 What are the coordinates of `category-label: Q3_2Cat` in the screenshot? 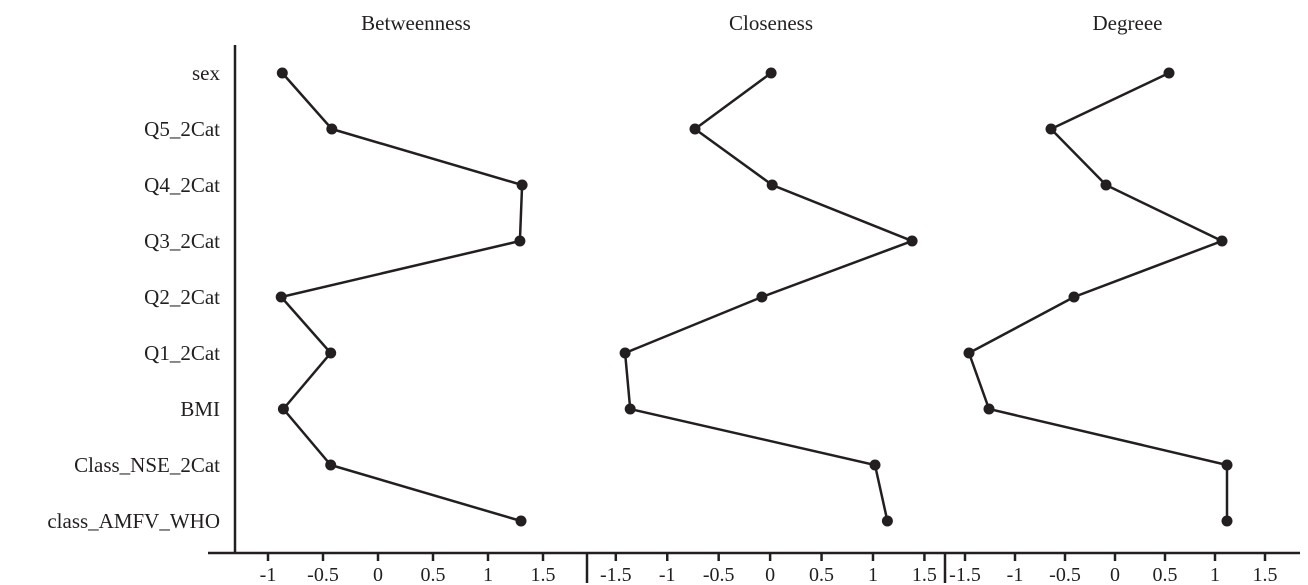 It's located at (182, 241).